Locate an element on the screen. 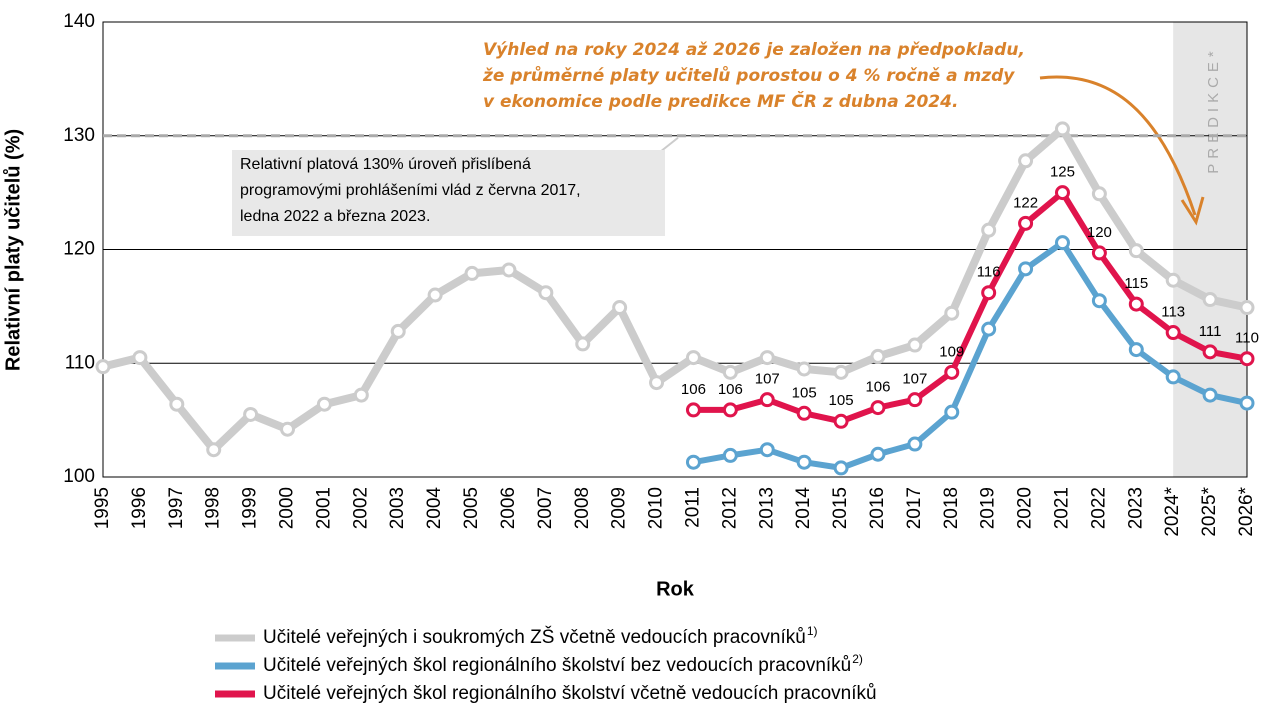 The width and height of the screenshot is (1268, 711). reference-pointer is located at coordinates (669, 144).